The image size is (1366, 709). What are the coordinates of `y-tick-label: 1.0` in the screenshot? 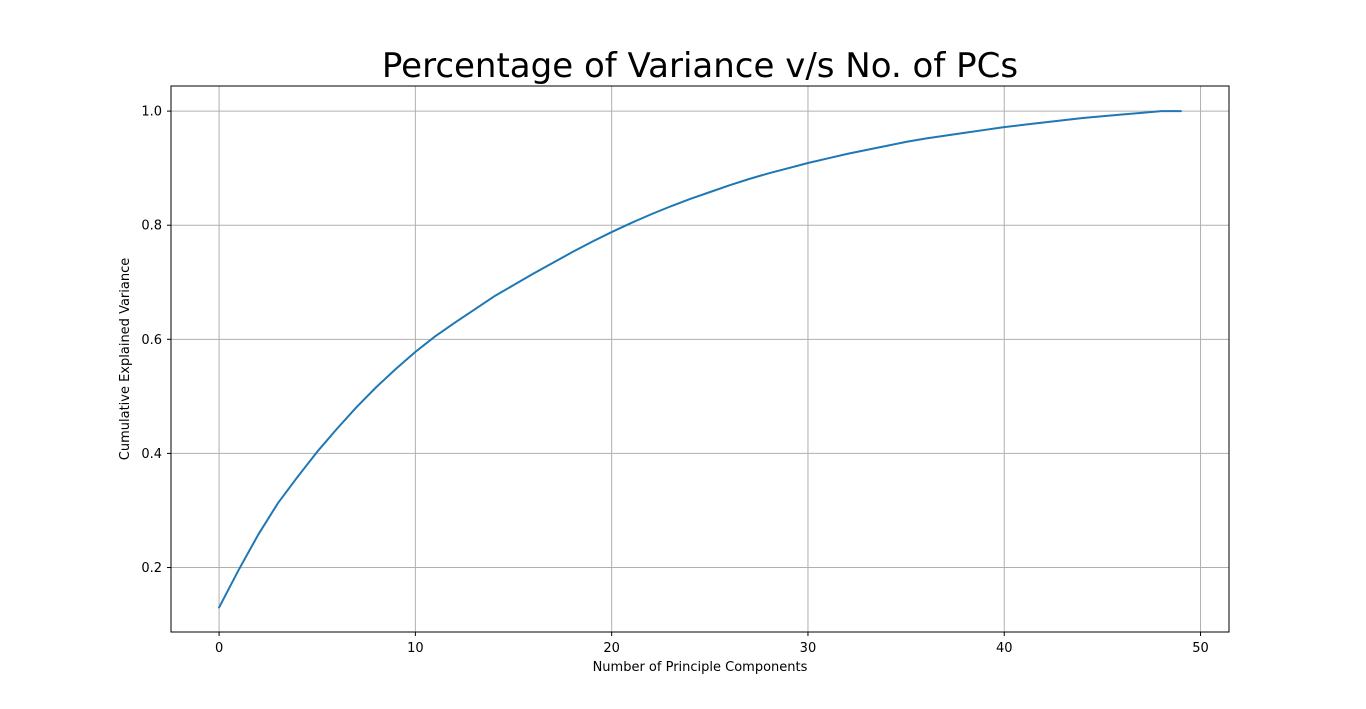 It's located at (151, 112).